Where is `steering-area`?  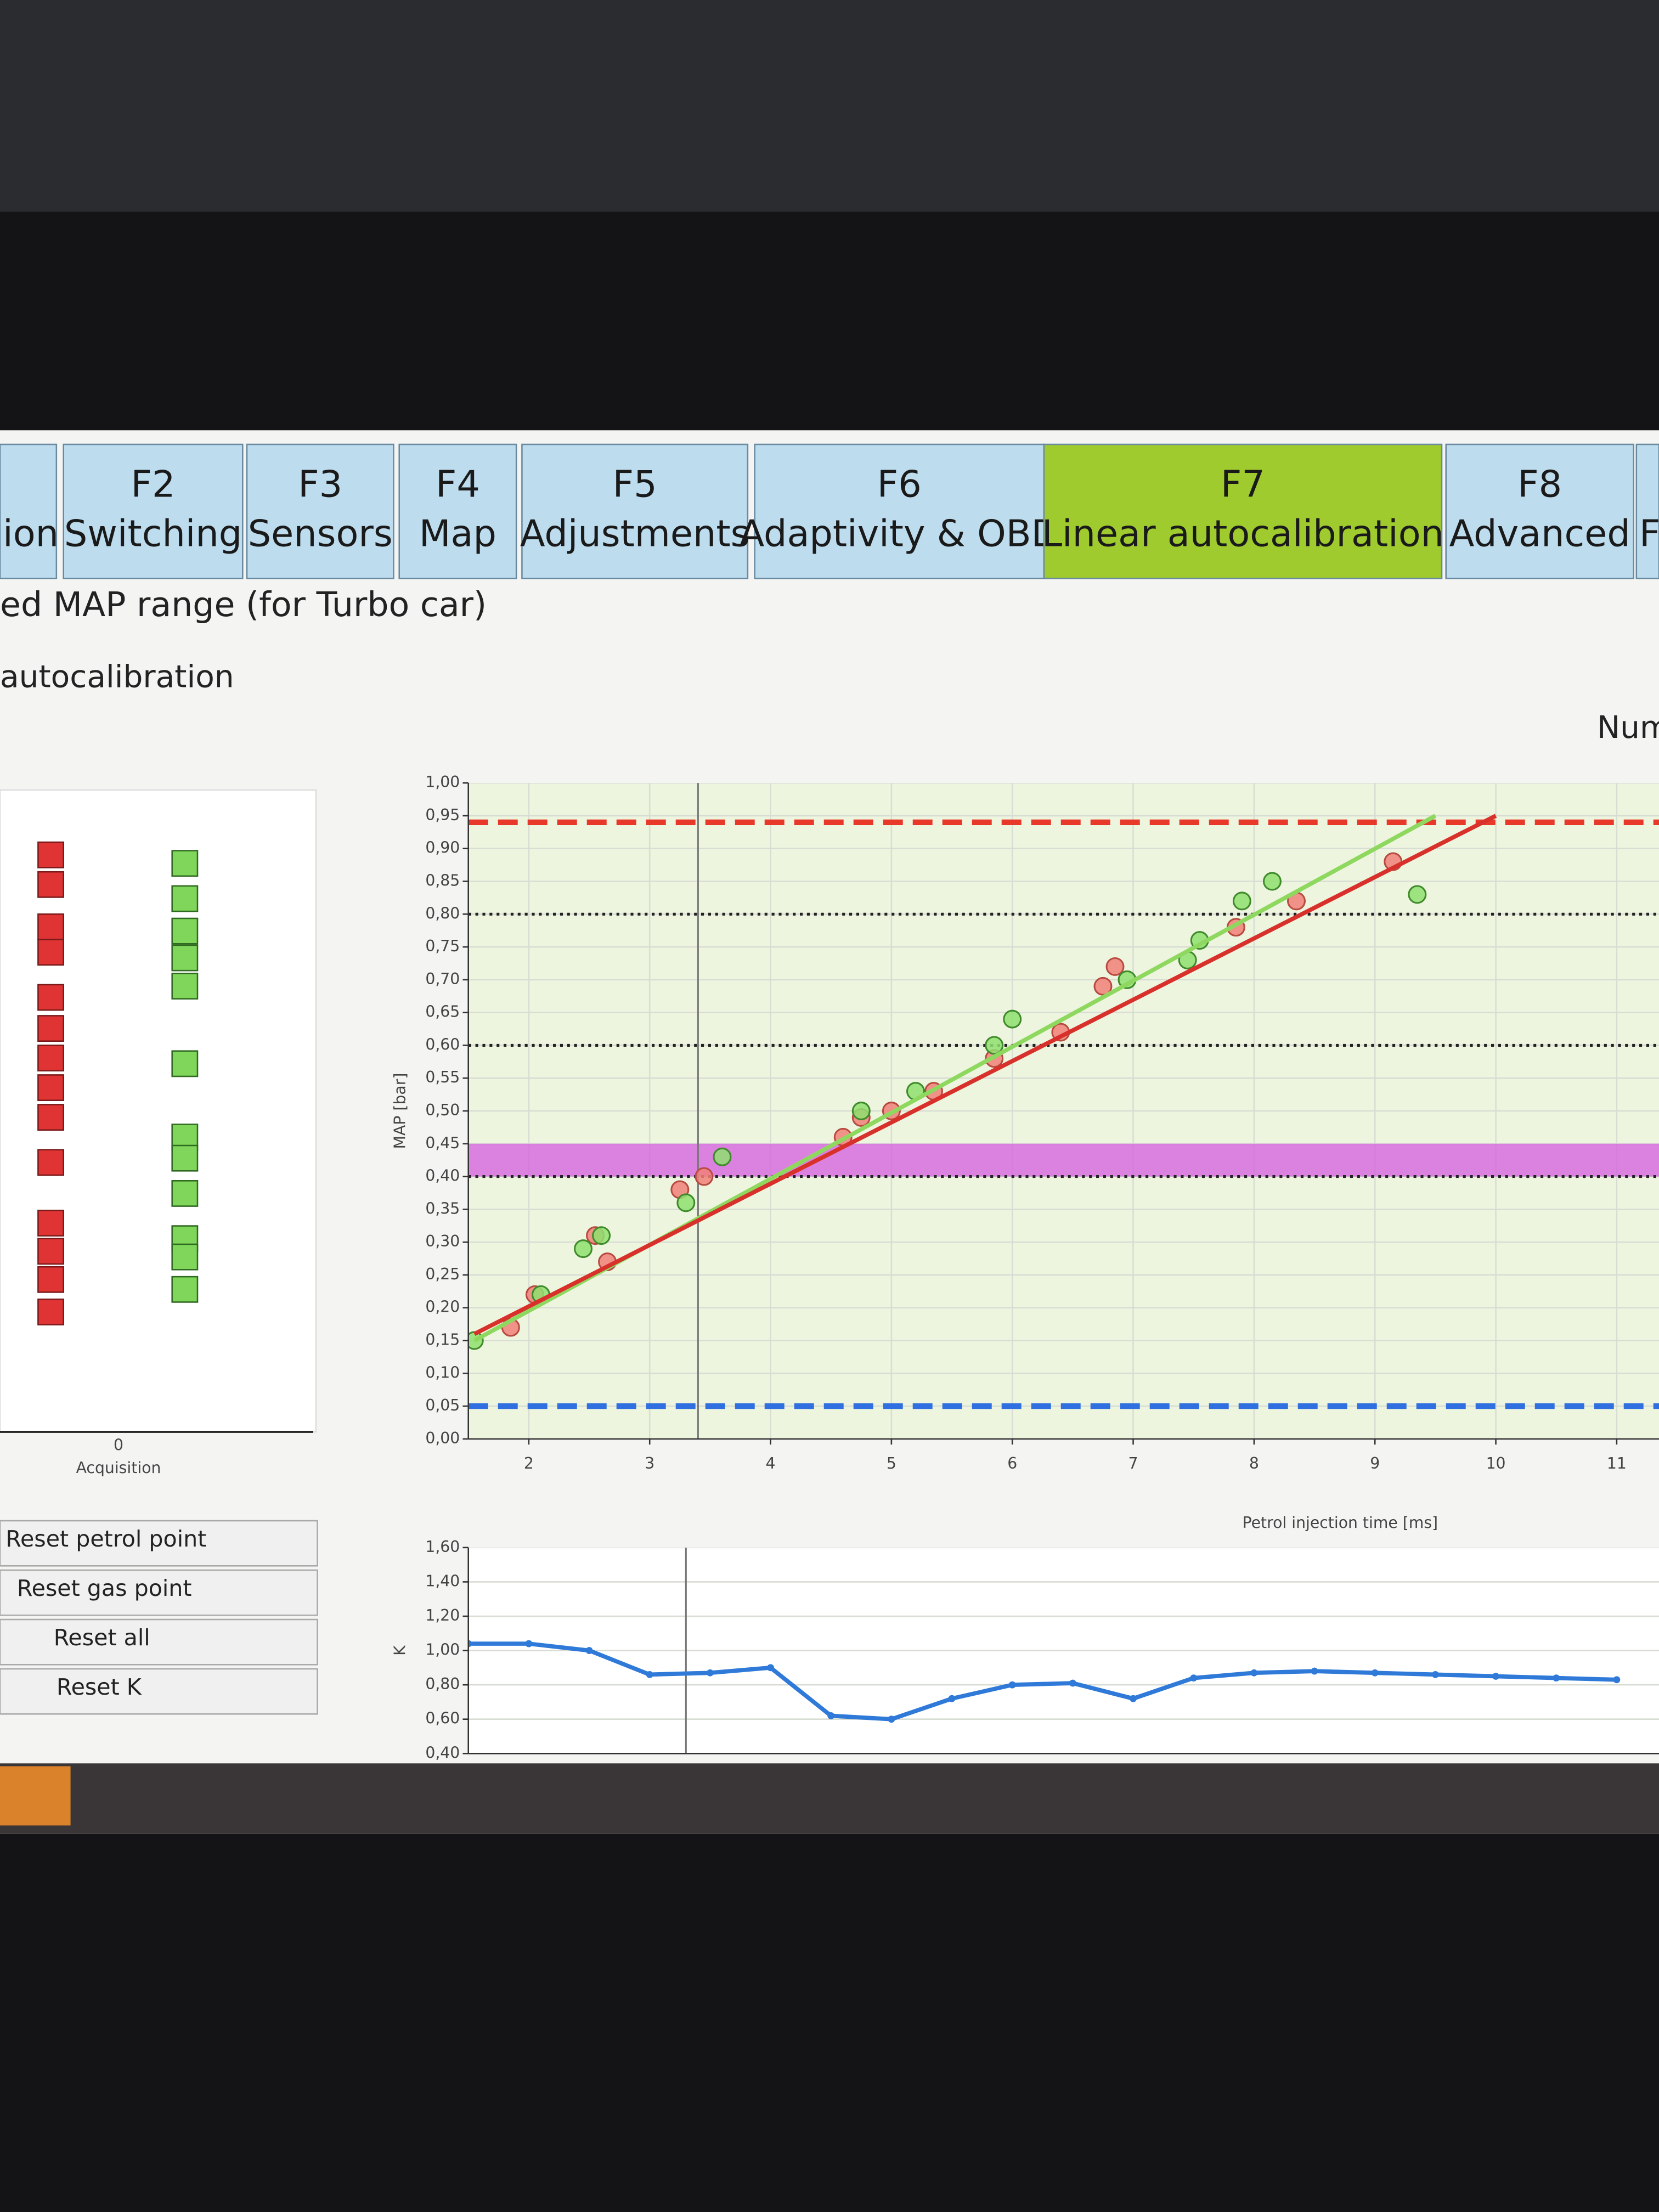 steering-area is located at coordinates (830, 106).